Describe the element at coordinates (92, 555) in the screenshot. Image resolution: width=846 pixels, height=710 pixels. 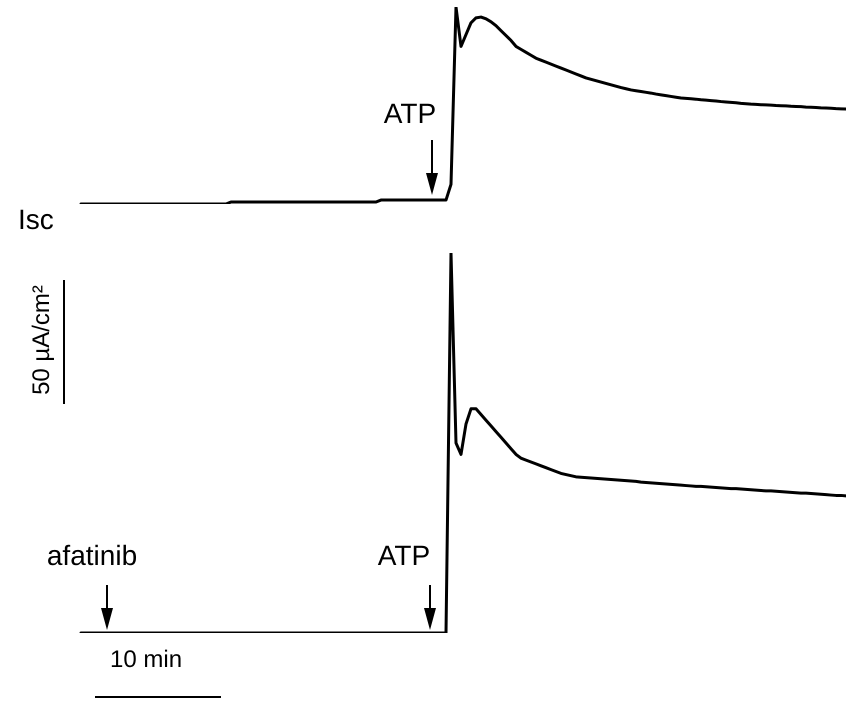
I see `annotation: afatinib` at that location.